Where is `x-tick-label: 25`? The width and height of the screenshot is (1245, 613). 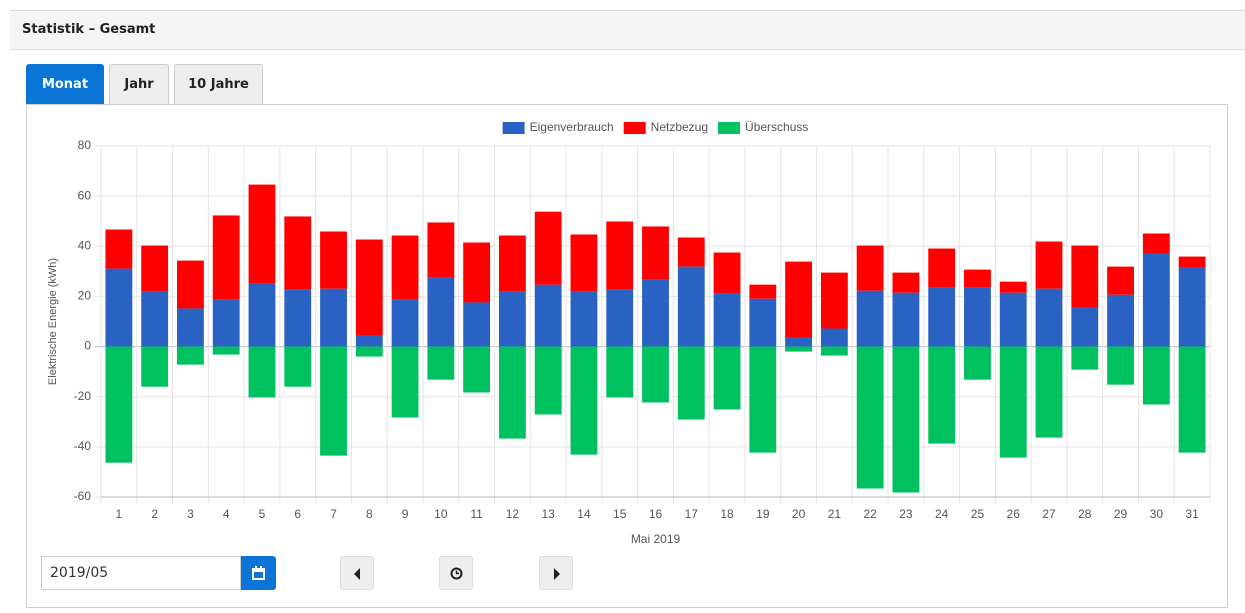 x-tick-label: 25 is located at coordinates (978, 514).